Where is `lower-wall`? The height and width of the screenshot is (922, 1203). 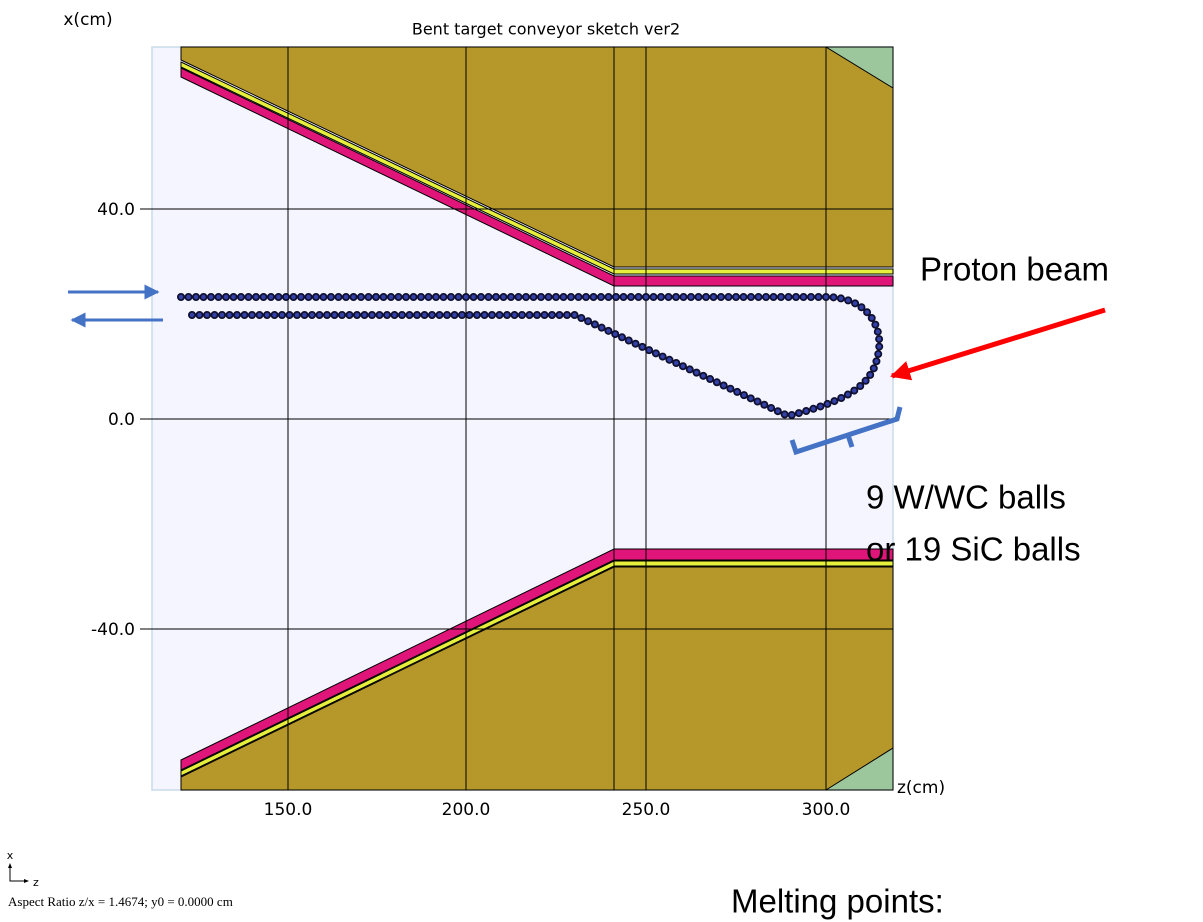 lower-wall is located at coordinates (537, 678).